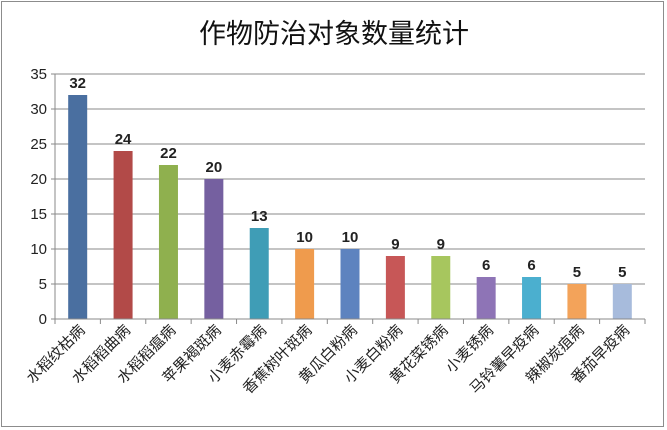 This screenshot has width=667, height=430. What do you see at coordinates (168, 153) in the screenshot?
I see `data-label: 22` at bounding box center [168, 153].